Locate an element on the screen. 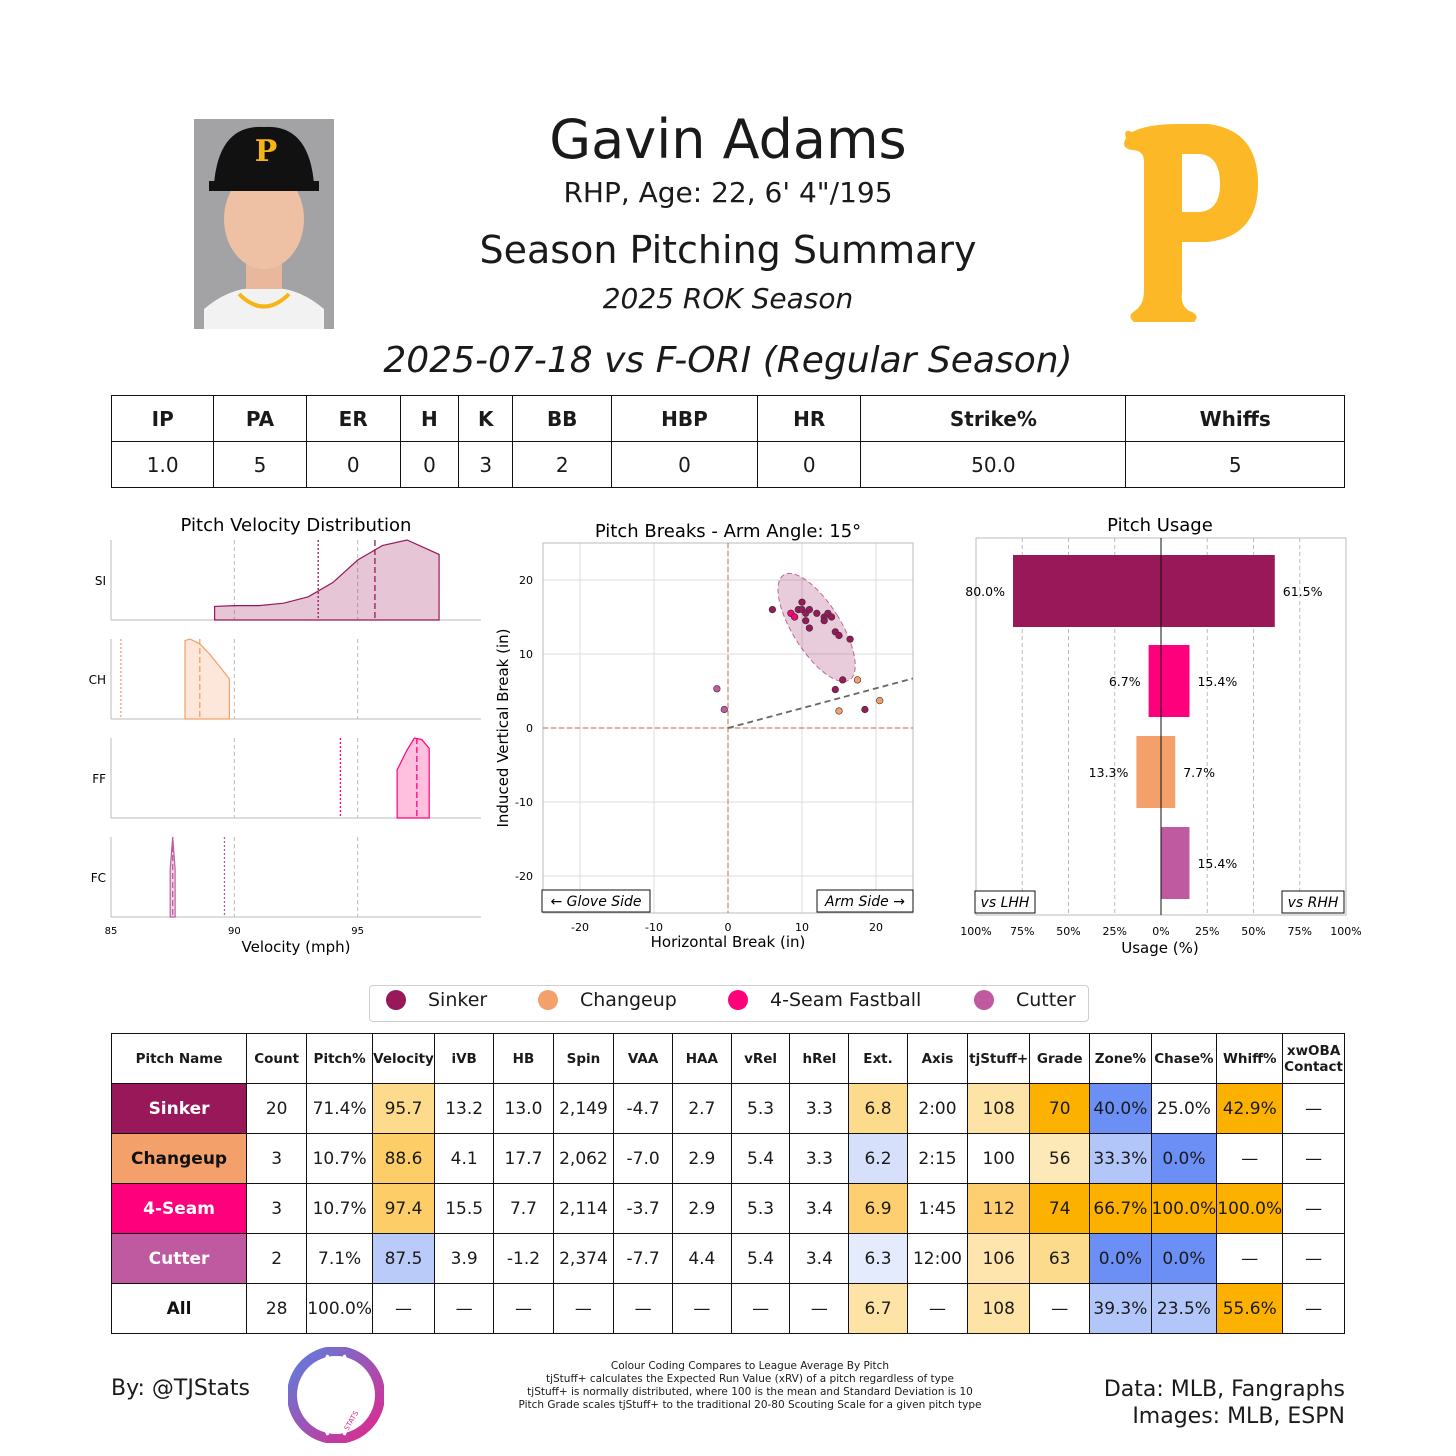 The width and height of the screenshot is (1456, 1456). velocity-row-si: SI is located at coordinates (288, 580).